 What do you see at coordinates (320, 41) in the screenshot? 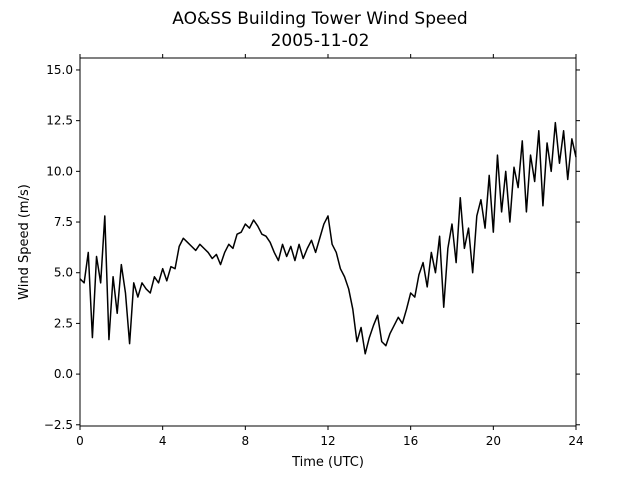
I see `chart-subtitle: 2005-11-02` at bounding box center [320, 41].